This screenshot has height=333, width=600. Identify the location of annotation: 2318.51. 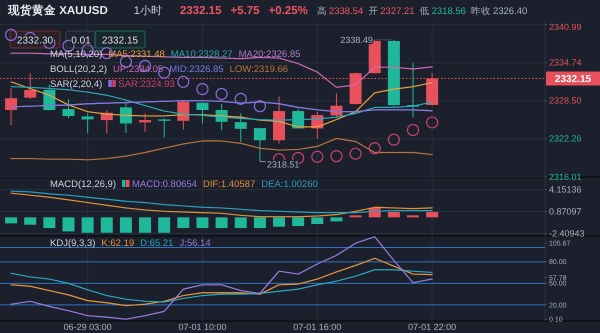
(283, 165).